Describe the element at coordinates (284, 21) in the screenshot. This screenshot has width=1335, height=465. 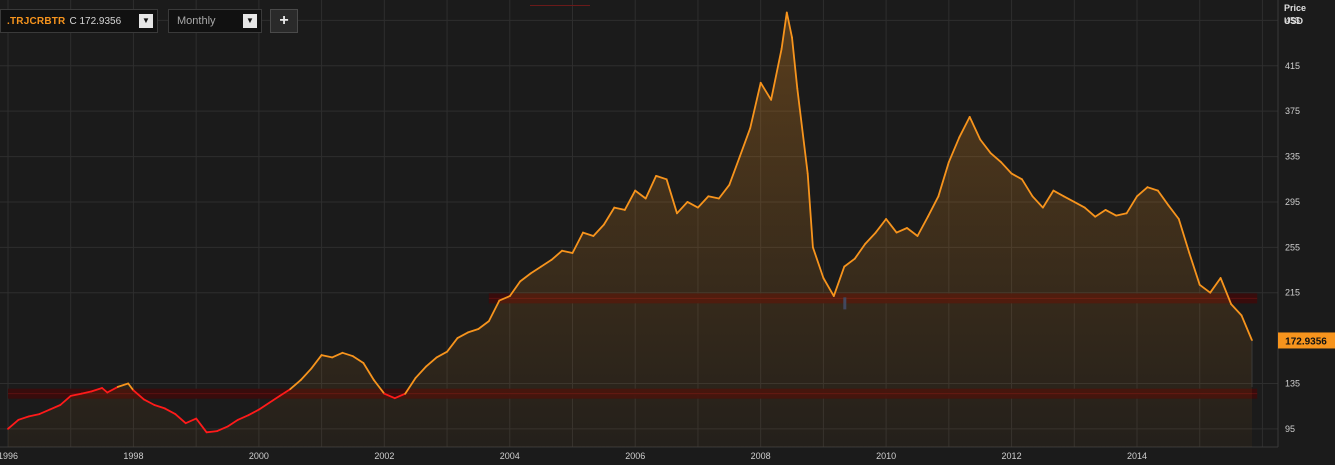
I see `add-series-button: +` at that location.